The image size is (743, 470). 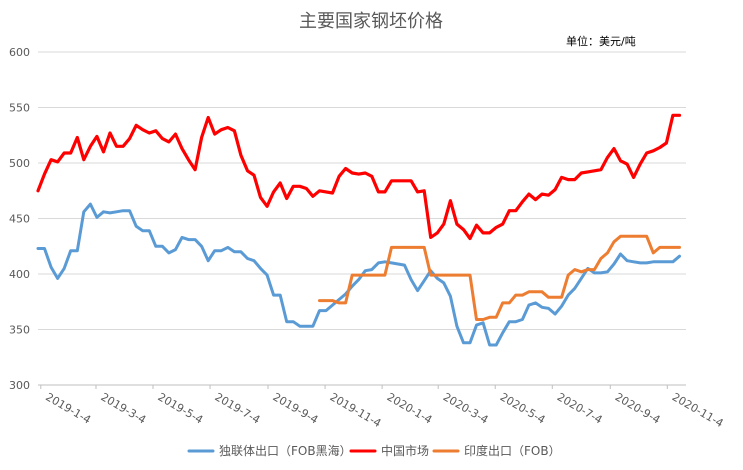 I want to click on y-tick-label: 600, so click(x=19, y=52).